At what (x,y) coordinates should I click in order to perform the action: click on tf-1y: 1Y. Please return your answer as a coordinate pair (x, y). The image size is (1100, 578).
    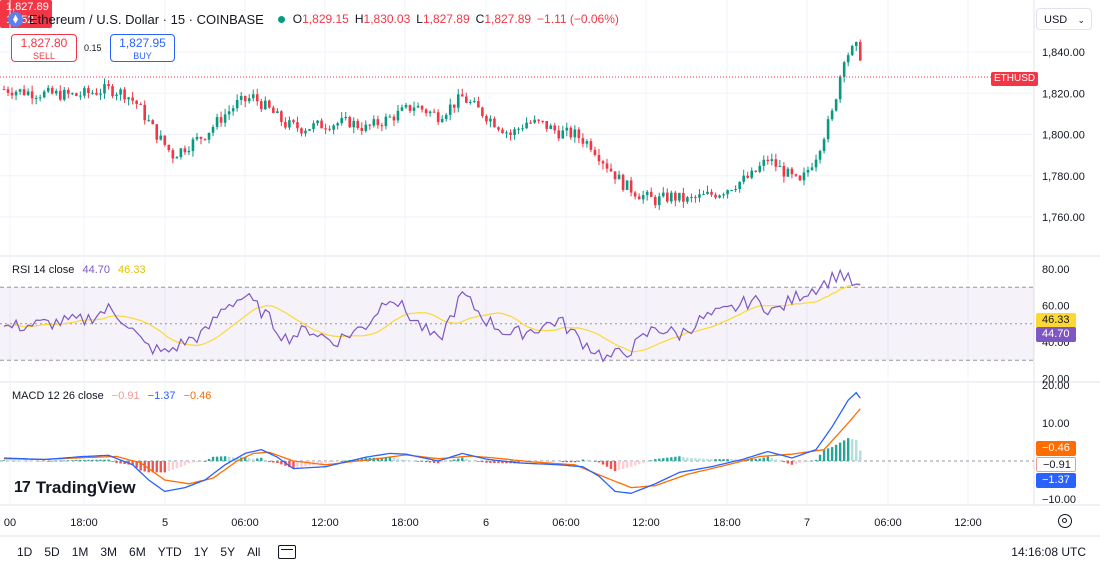
    Looking at the image, I should click on (201, 552).